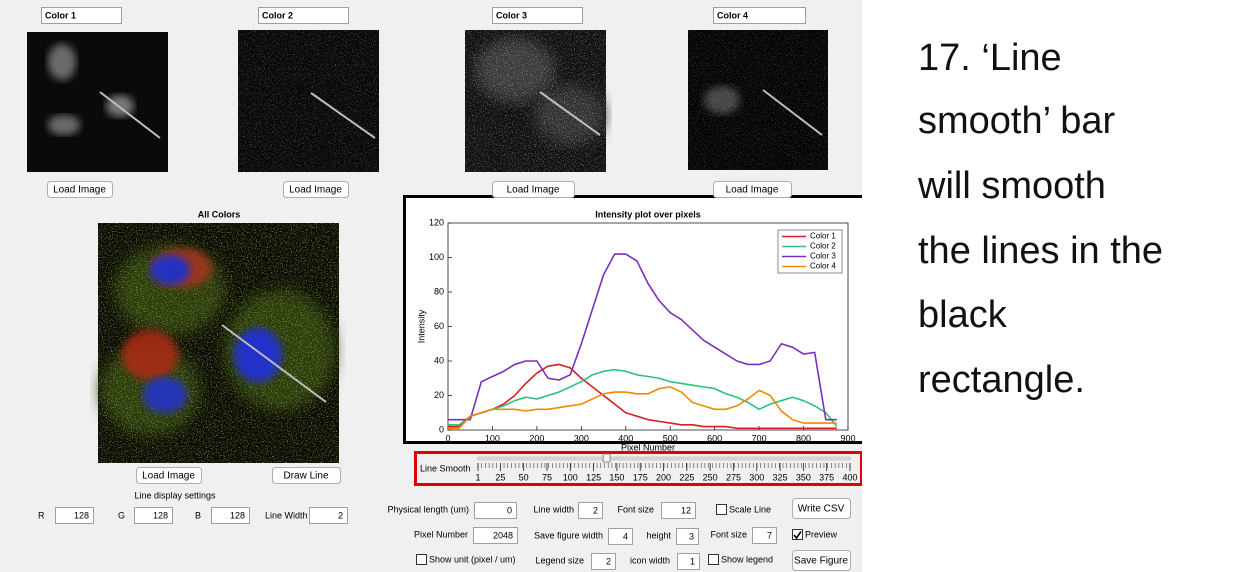 This screenshot has width=1248, height=572. What do you see at coordinates (990, 58) in the screenshot?
I see `caption-line: 17. ‘Line` at bounding box center [990, 58].